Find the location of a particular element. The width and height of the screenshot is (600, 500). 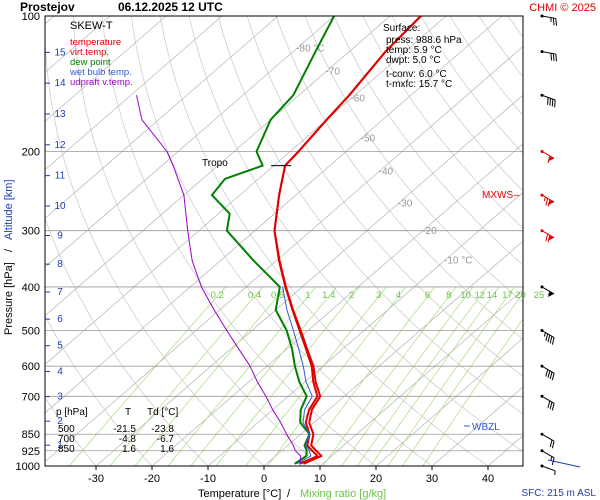

barb-staff is located at coordinates (548, 468).